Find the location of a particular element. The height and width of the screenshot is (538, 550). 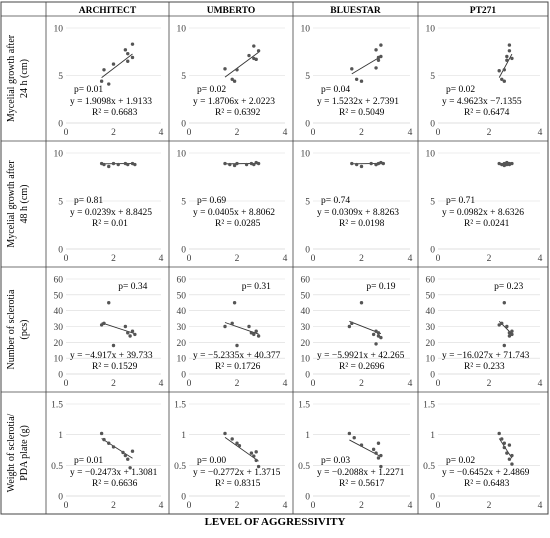

regression-equation: y = −5.2335x + 40.377 is located at coordinates (237, 356).